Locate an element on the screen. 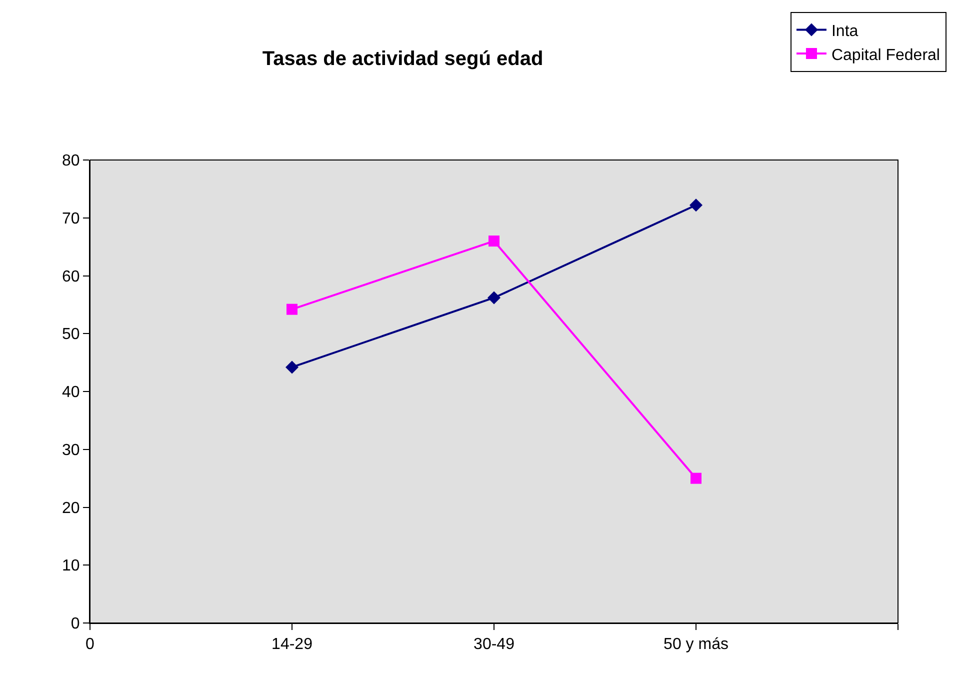 This screenshot has height=683, width=959. chart-title: Tasas de actividad segú edad is located at coordinates (403, 59).